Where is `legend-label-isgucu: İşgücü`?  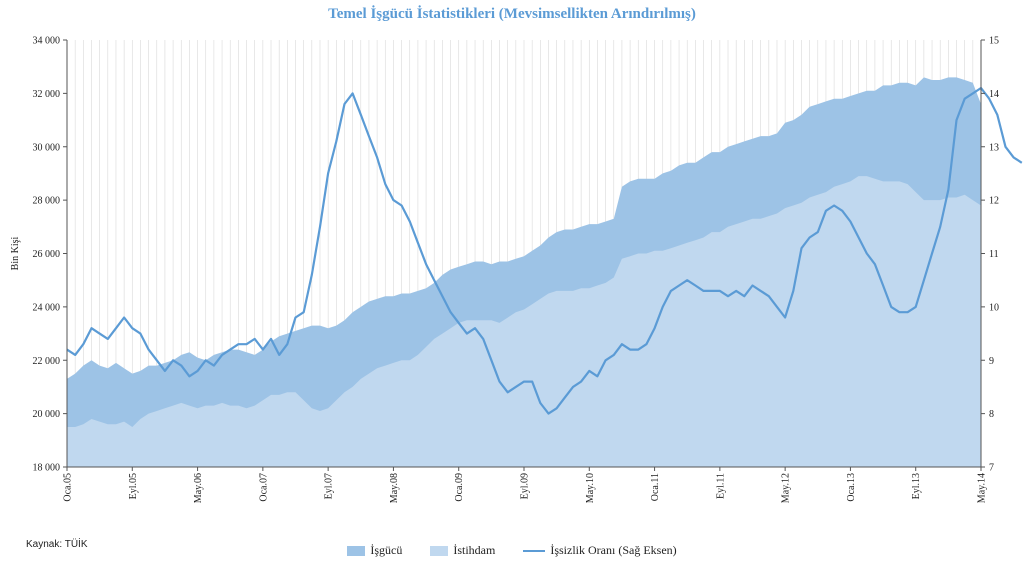 legend-label-isgucu: İşgücü is located at coordinates (386, 550).